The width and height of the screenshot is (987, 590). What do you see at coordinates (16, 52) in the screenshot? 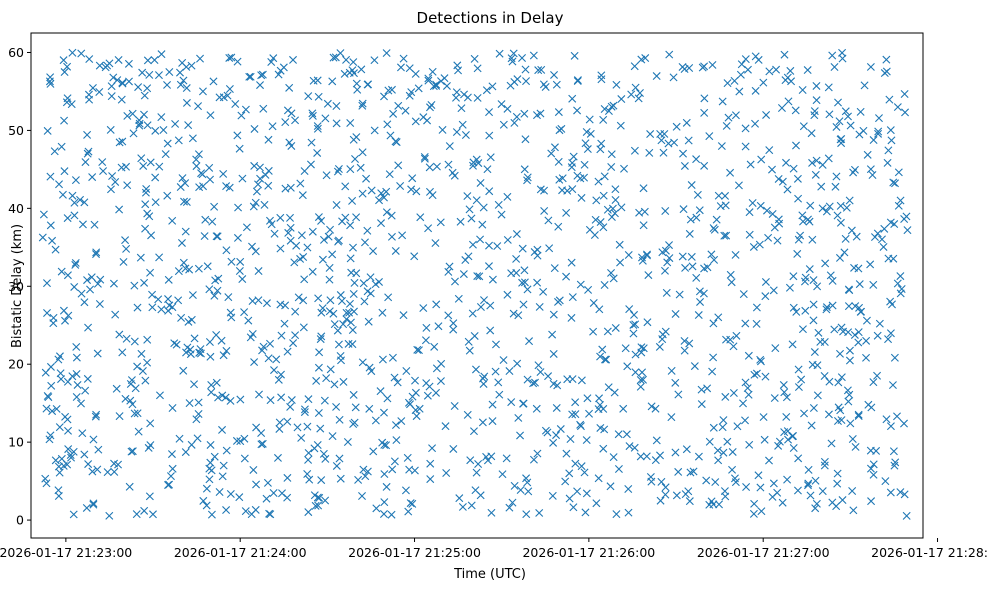
I see `y-tick-label-6: 60` at bounding box center [16, 52].